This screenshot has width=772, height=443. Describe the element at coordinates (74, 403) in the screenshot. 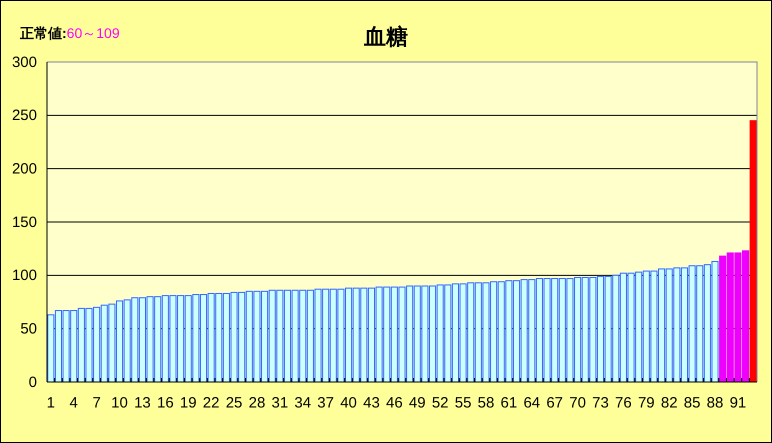

I see `x-tick-label: 4` at that location.